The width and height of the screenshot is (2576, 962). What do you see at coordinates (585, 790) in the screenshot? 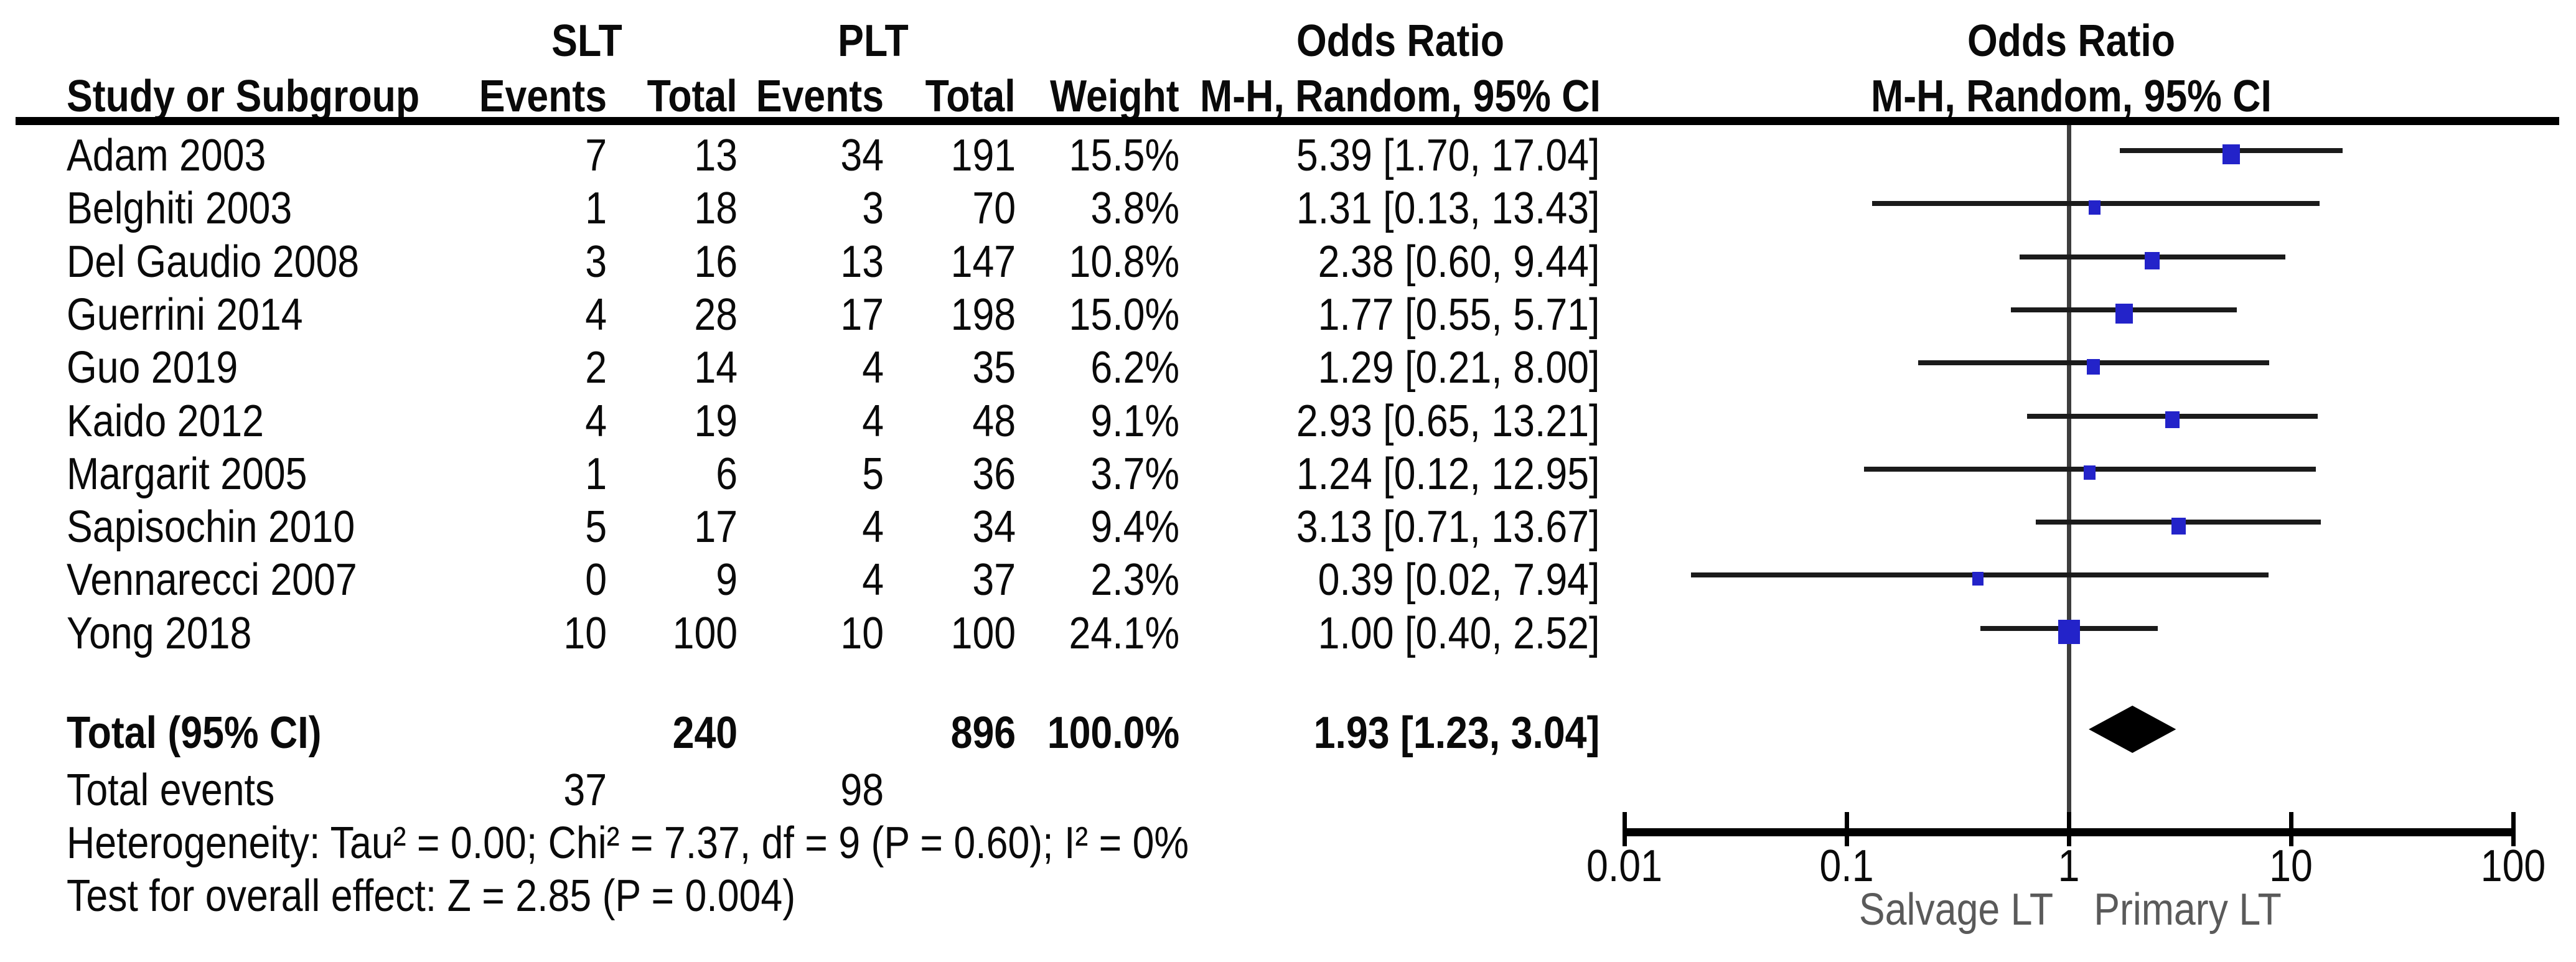
I see `total-events-slt-cell: 37` at bounding box center [585, 790].